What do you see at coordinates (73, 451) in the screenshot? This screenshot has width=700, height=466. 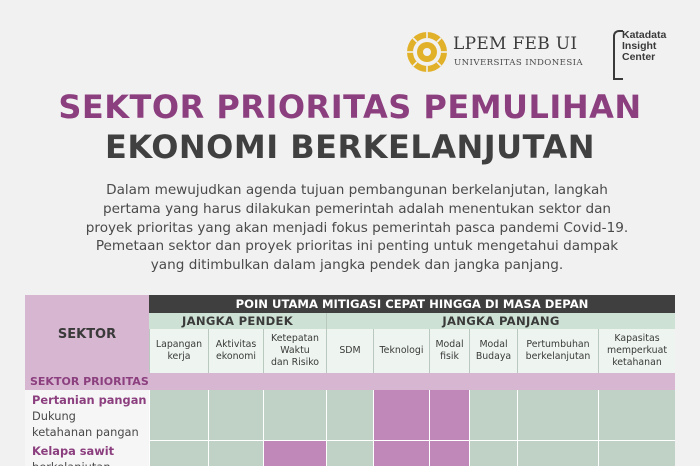 I see `sector-name: Kelapa sawit` at bounding box center [73, 451].